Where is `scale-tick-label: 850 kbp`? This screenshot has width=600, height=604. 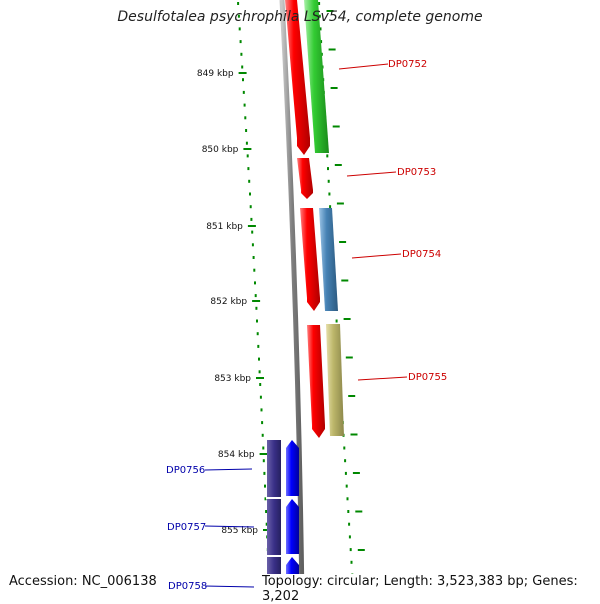
scale-tick-label: 850 kbp is located at coordinates (220, 150).